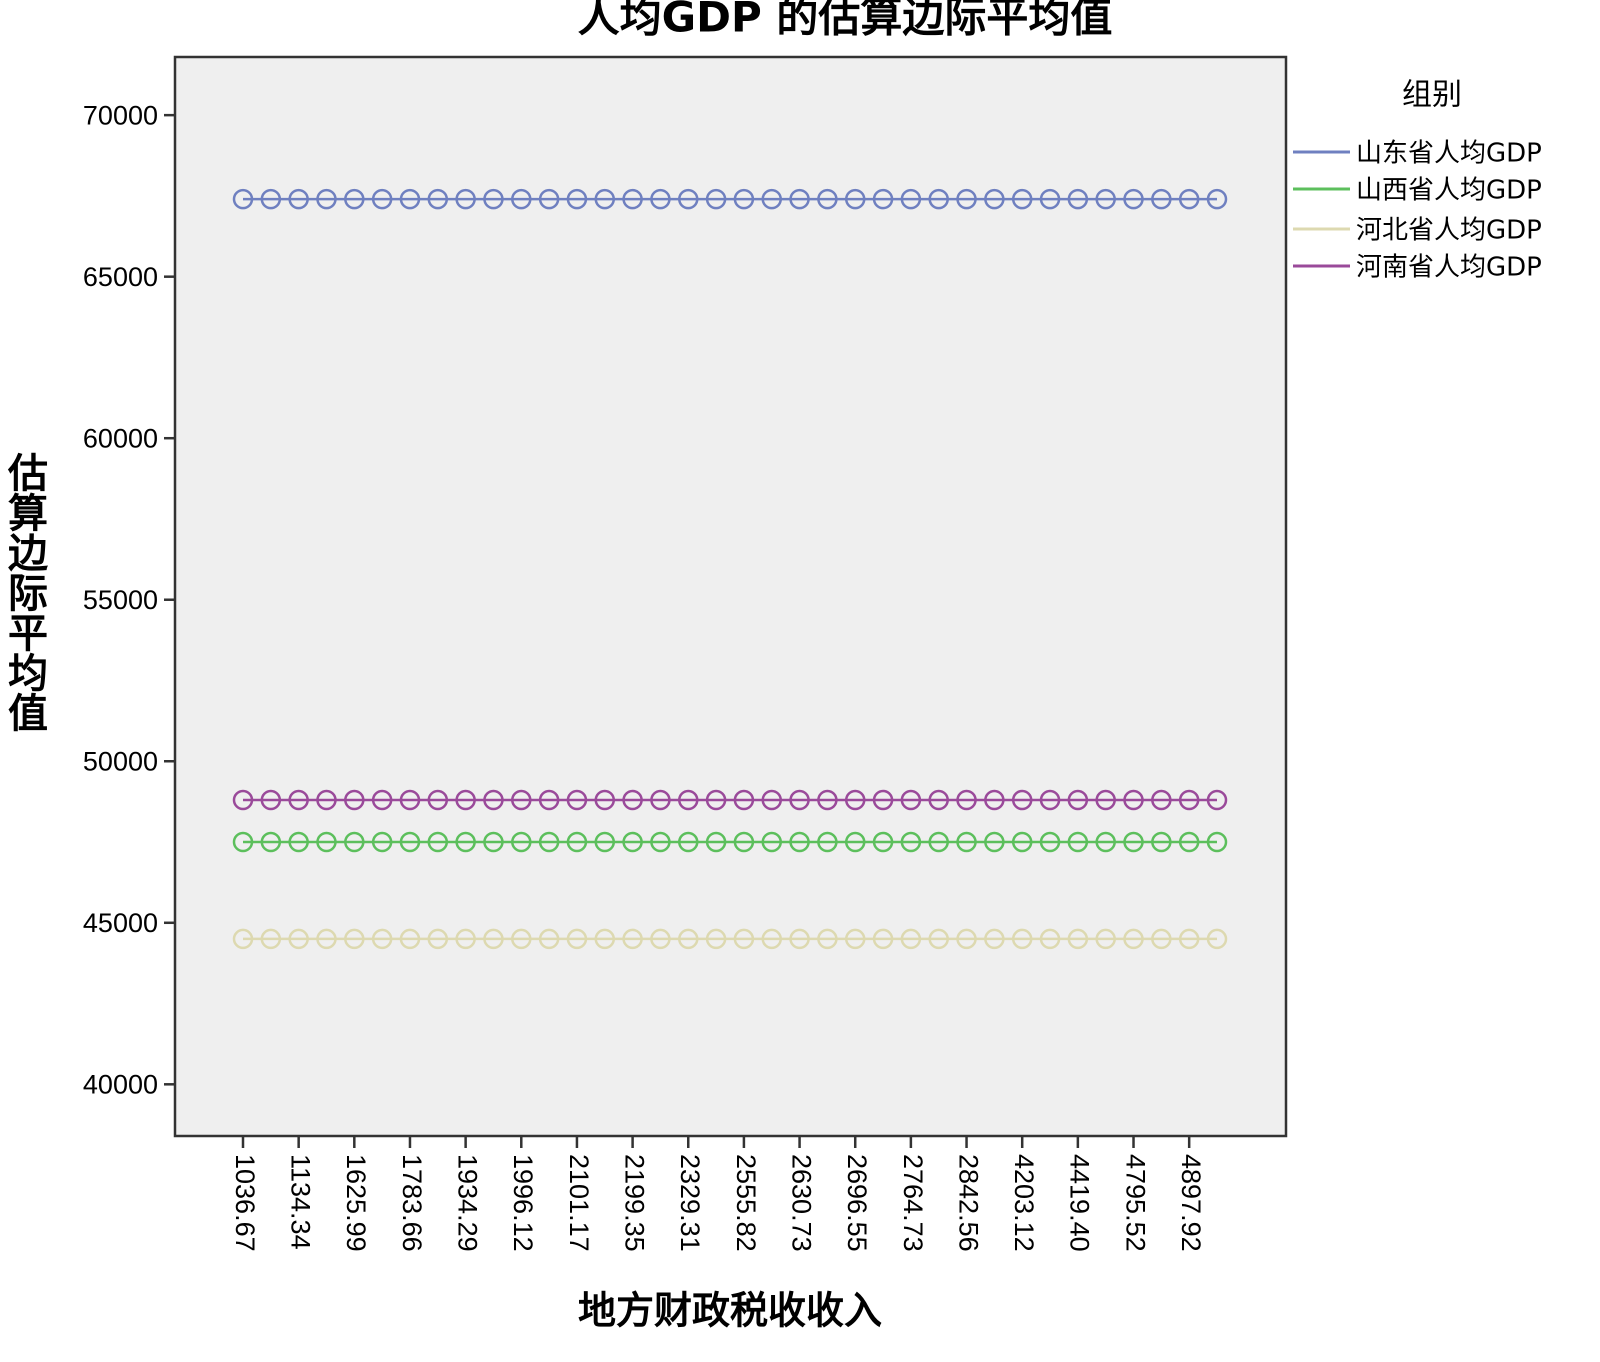  What do you see at coordinates (690, 1203) in the screenshot?
I see `x-tick-label: 2329.31` at bounding box center [690, 1203].